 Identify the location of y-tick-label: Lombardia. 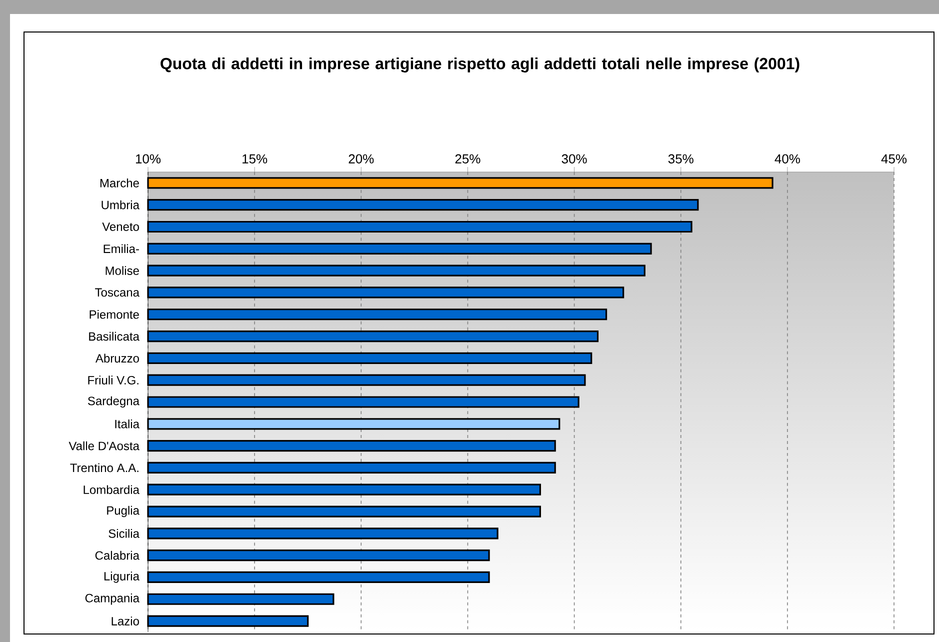
(112, 489).